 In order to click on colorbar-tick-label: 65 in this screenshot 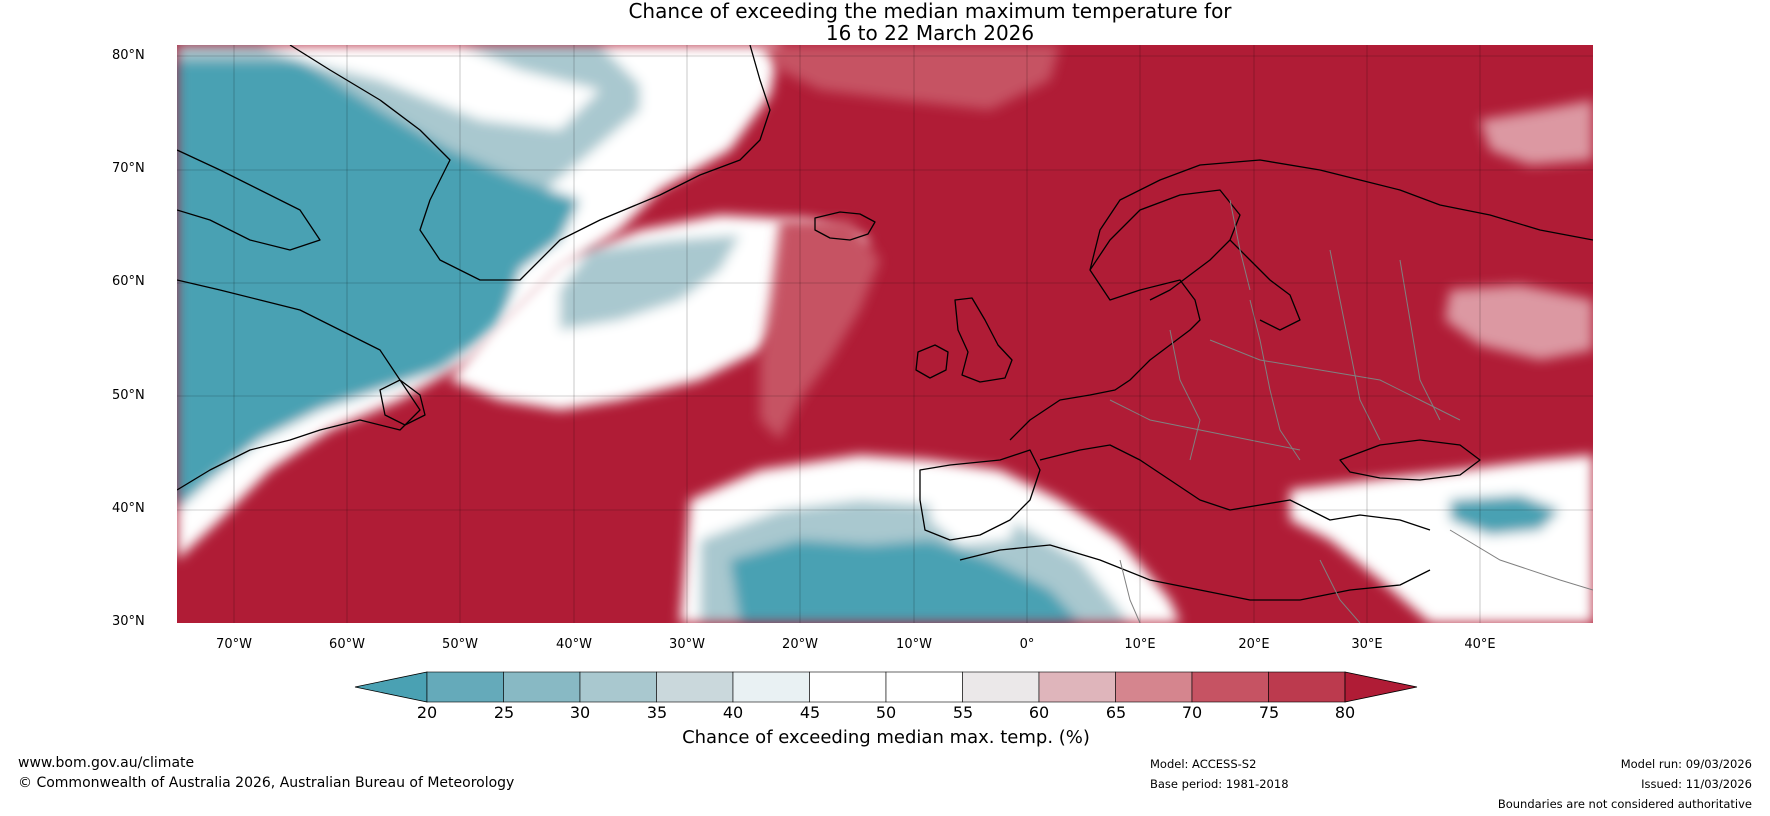, I will do `click(1116, 712)`.